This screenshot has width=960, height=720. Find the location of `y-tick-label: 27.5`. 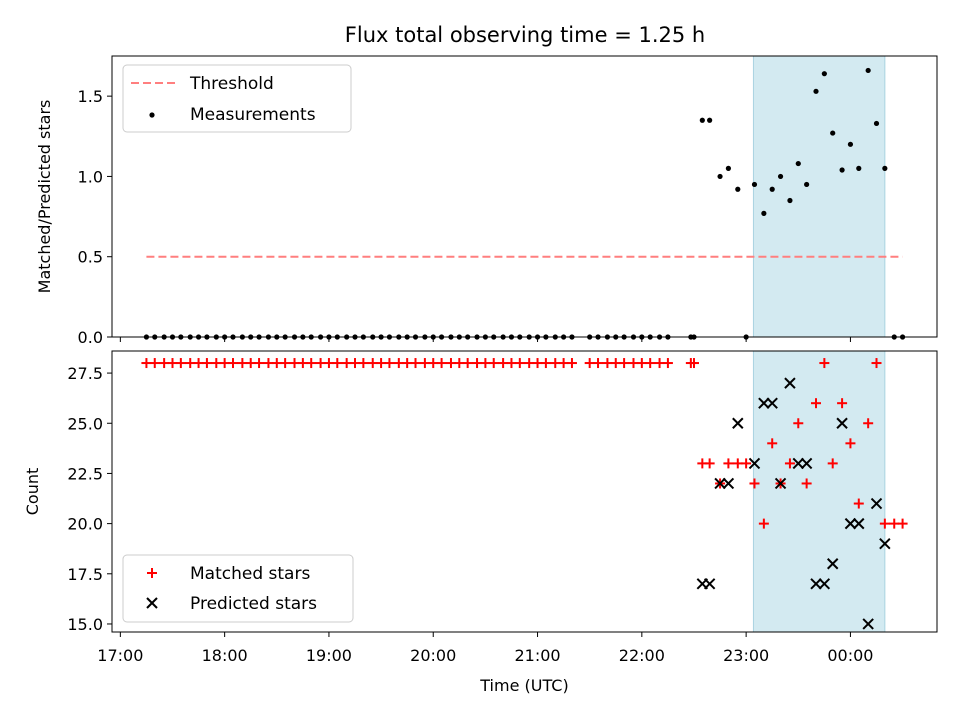

y-tick-label: 27.5 is located at coordinates (85, 373).